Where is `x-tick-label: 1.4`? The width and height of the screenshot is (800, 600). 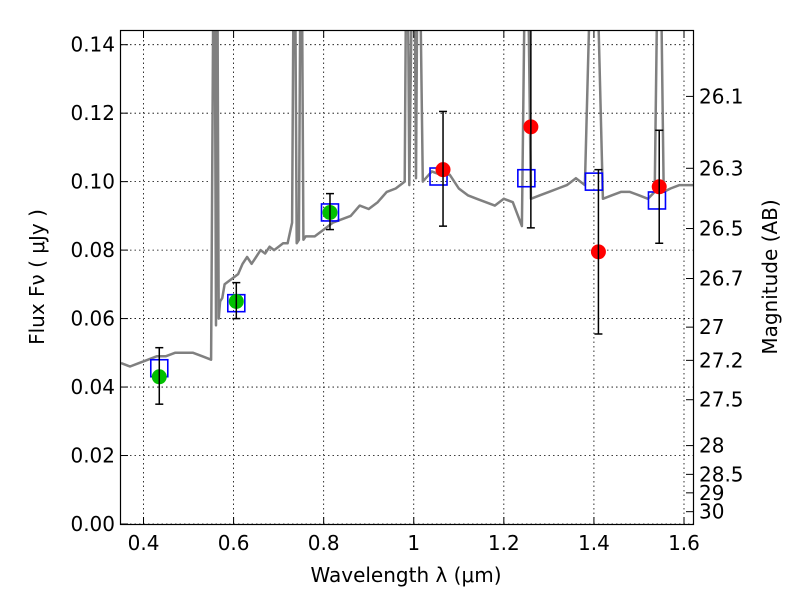 x-tick-label: 1.4 is located at coordinates (594, 543).